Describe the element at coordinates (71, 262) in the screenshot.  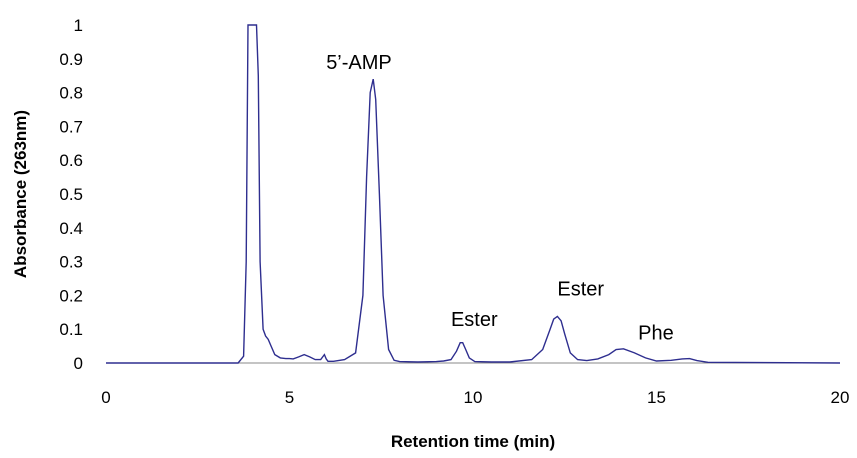
I see `y-tick-label: 0.3` at that location.